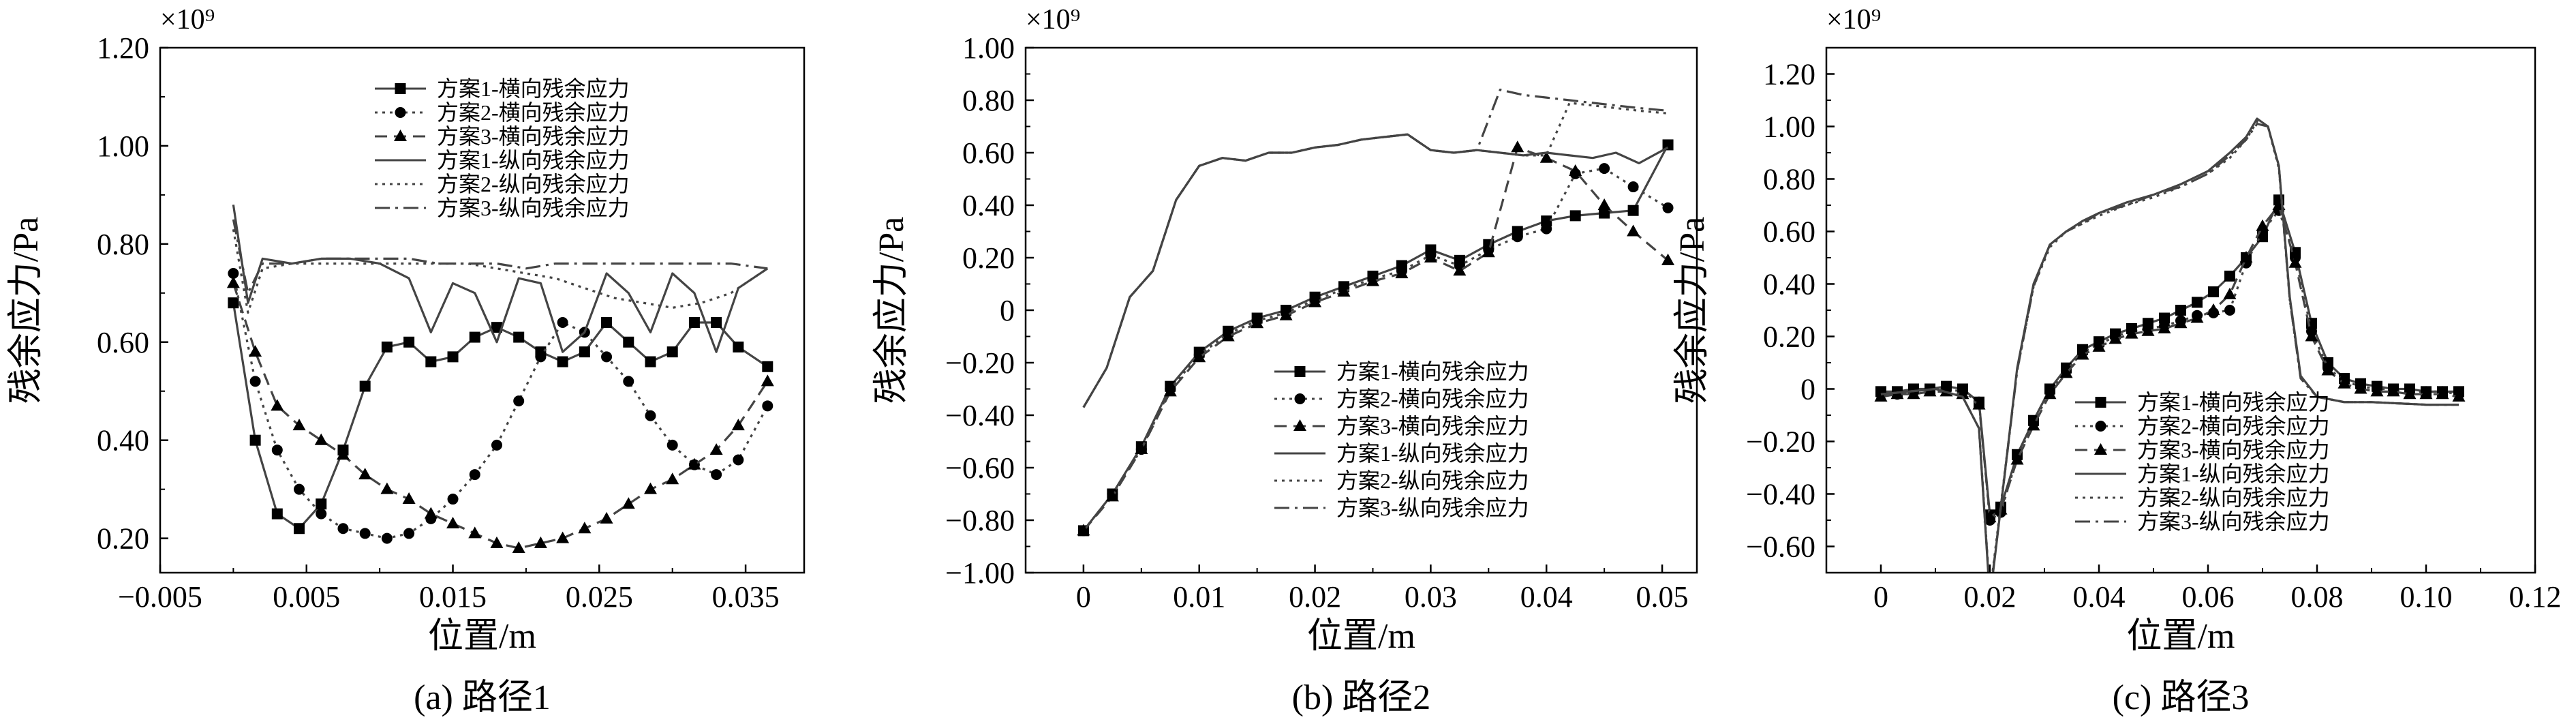 The height and width of the screenshot is (722, 2576). What do you see at coordinates (980, 573) in the screenshot?
I see `y-tick-label: −1.00` at bounding box center [980, 573].